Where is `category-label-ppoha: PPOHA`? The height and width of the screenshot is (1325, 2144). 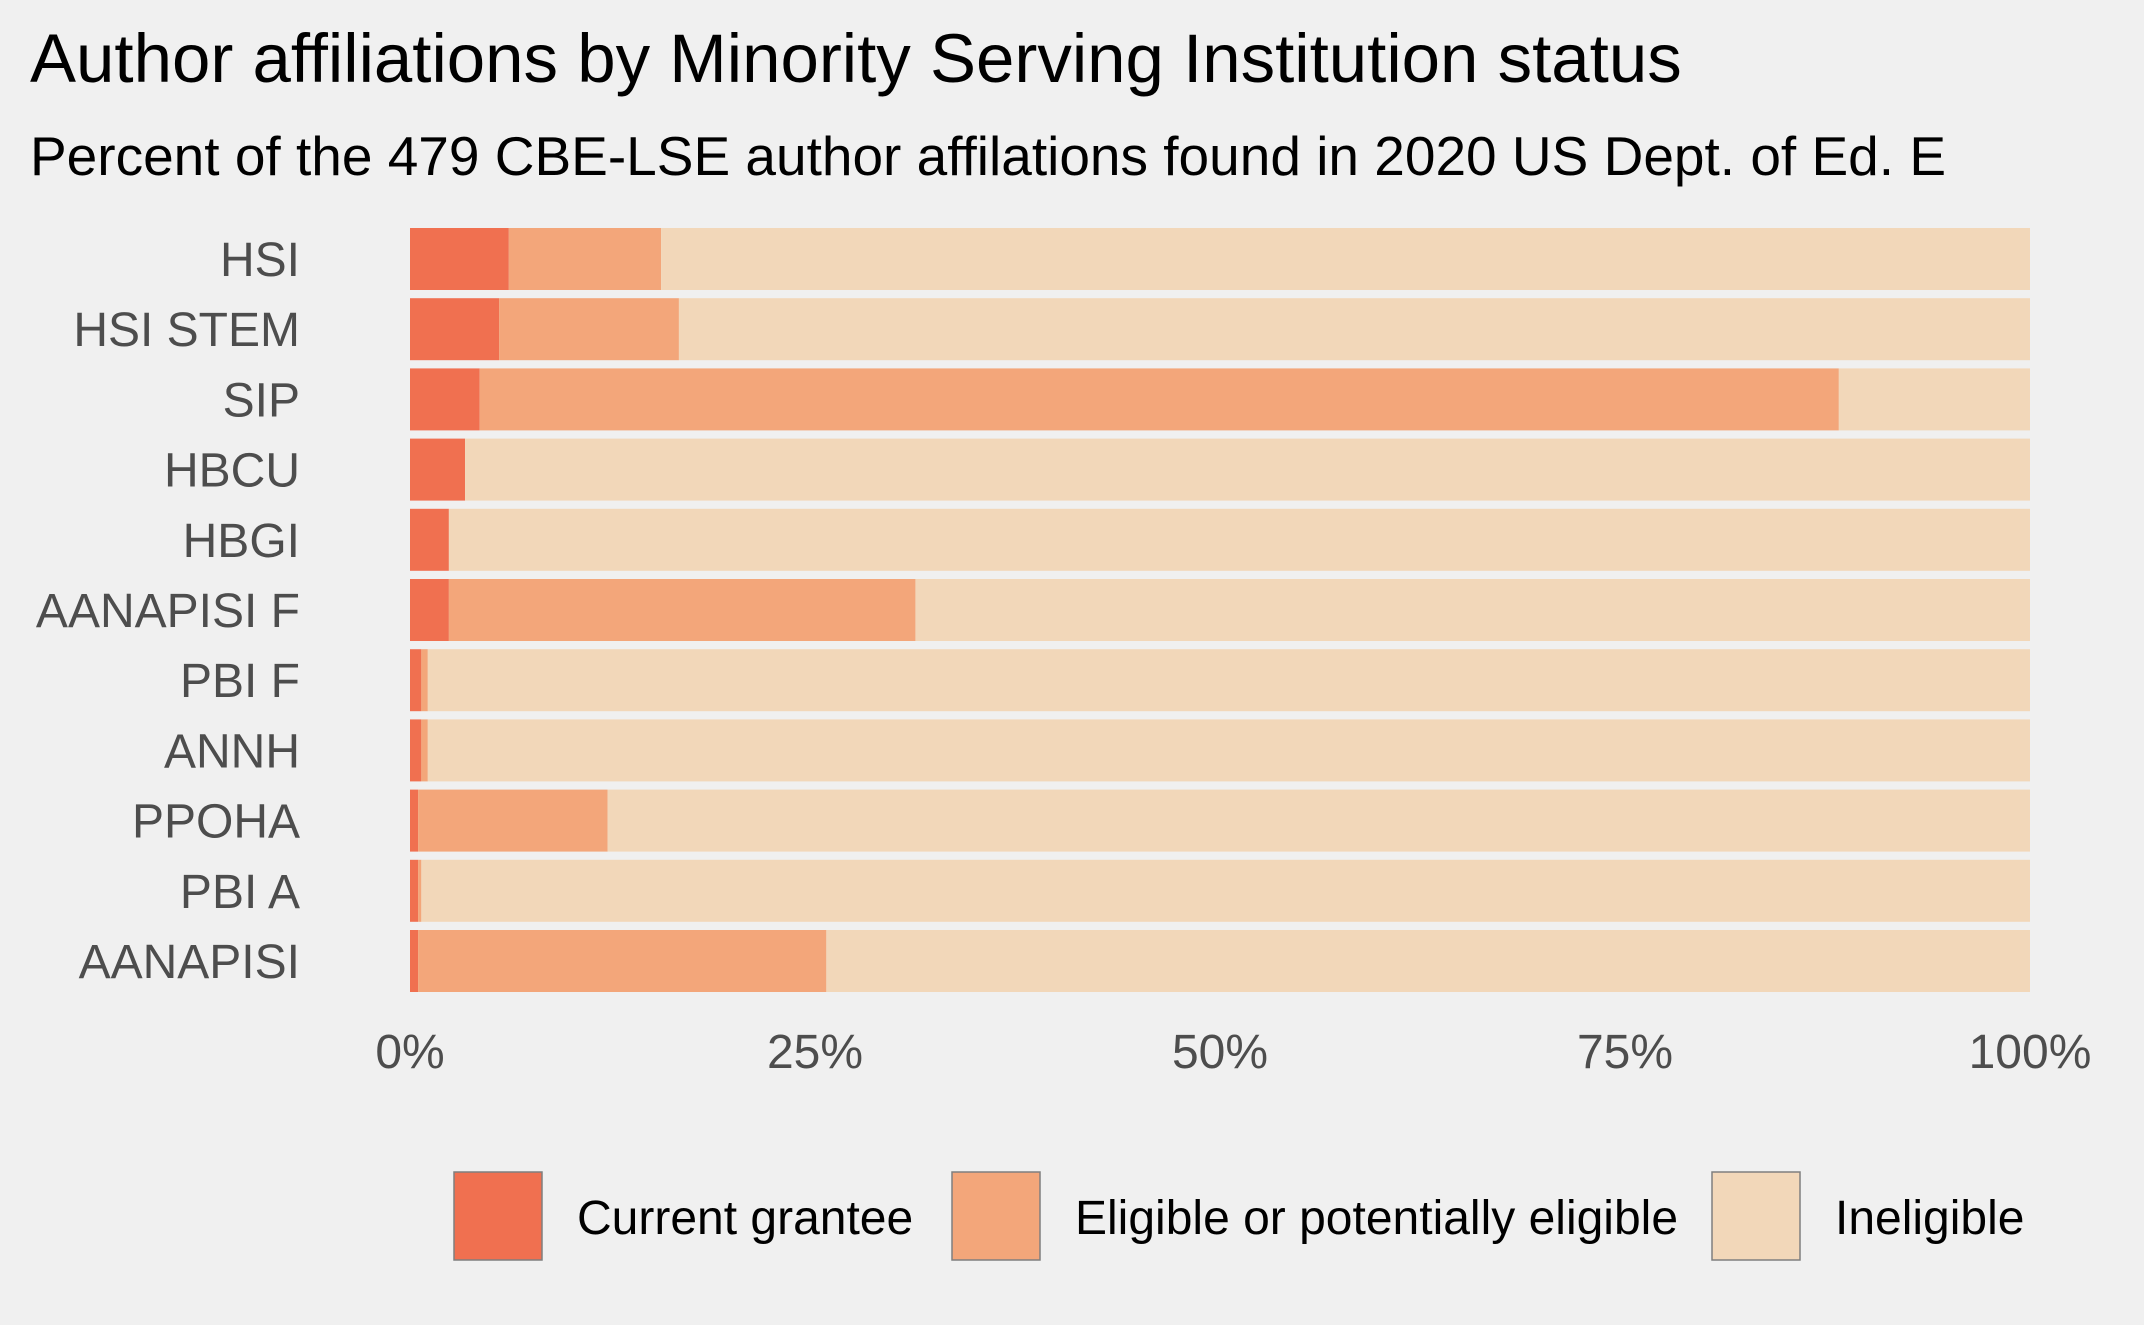
category-label-ppoha: PPOHA is located at coordinates (216, 822).